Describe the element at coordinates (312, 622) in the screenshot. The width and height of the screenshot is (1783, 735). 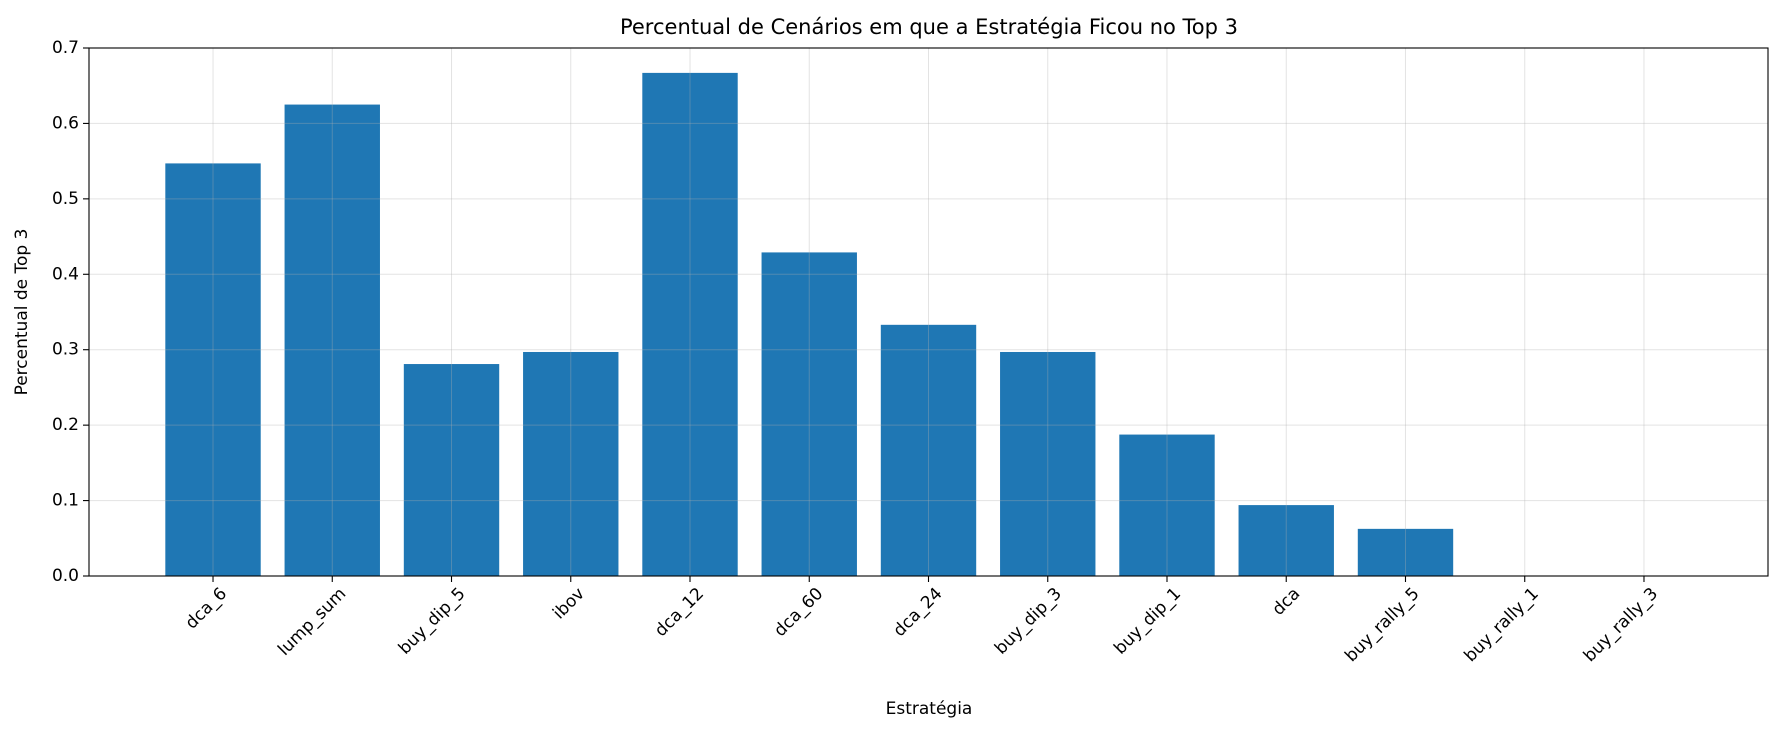
I see `x-tick-label: lump_sum` at that location.